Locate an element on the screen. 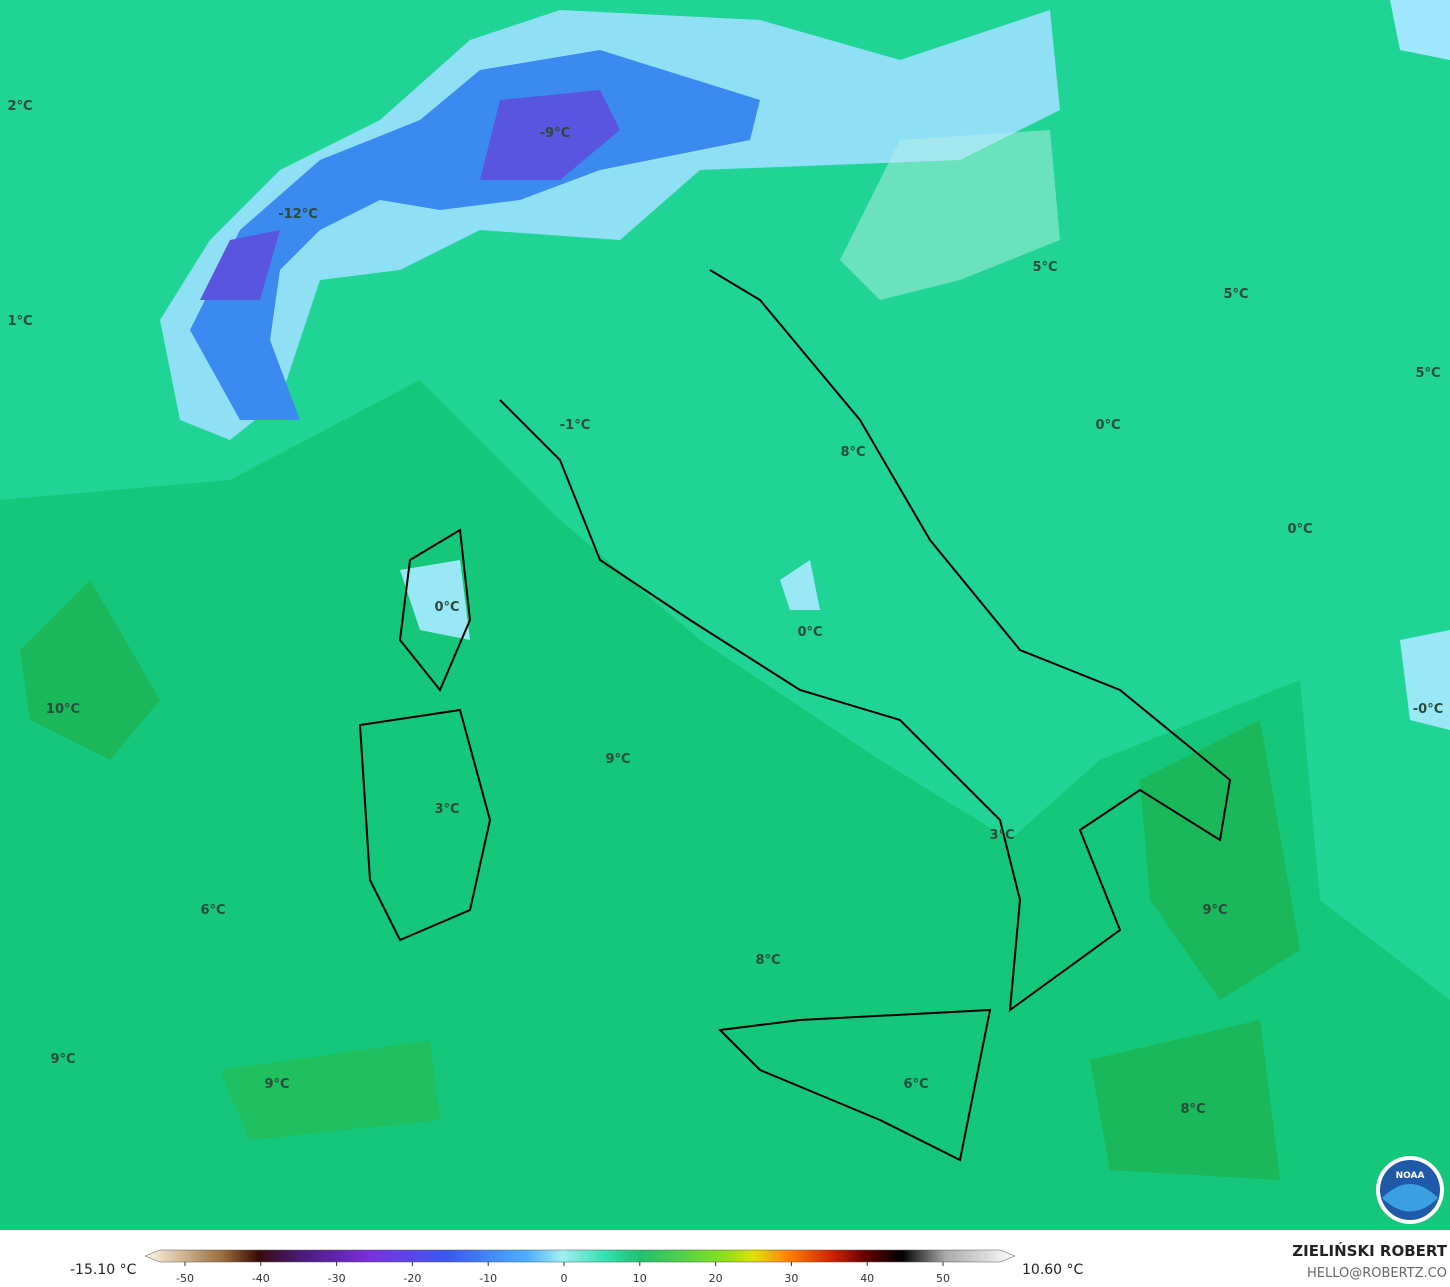  tick-label: 30 is located at coordinates (791, 1278).